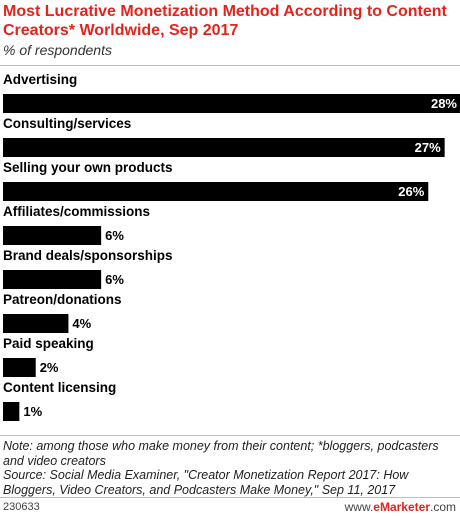 Image resolution: width=460 pixels, height=516 pixels. What do you see at coordinates (62, 299) in the screenshot?
I see `category-label: Patreon/donations` at bounding box center [62, 299].